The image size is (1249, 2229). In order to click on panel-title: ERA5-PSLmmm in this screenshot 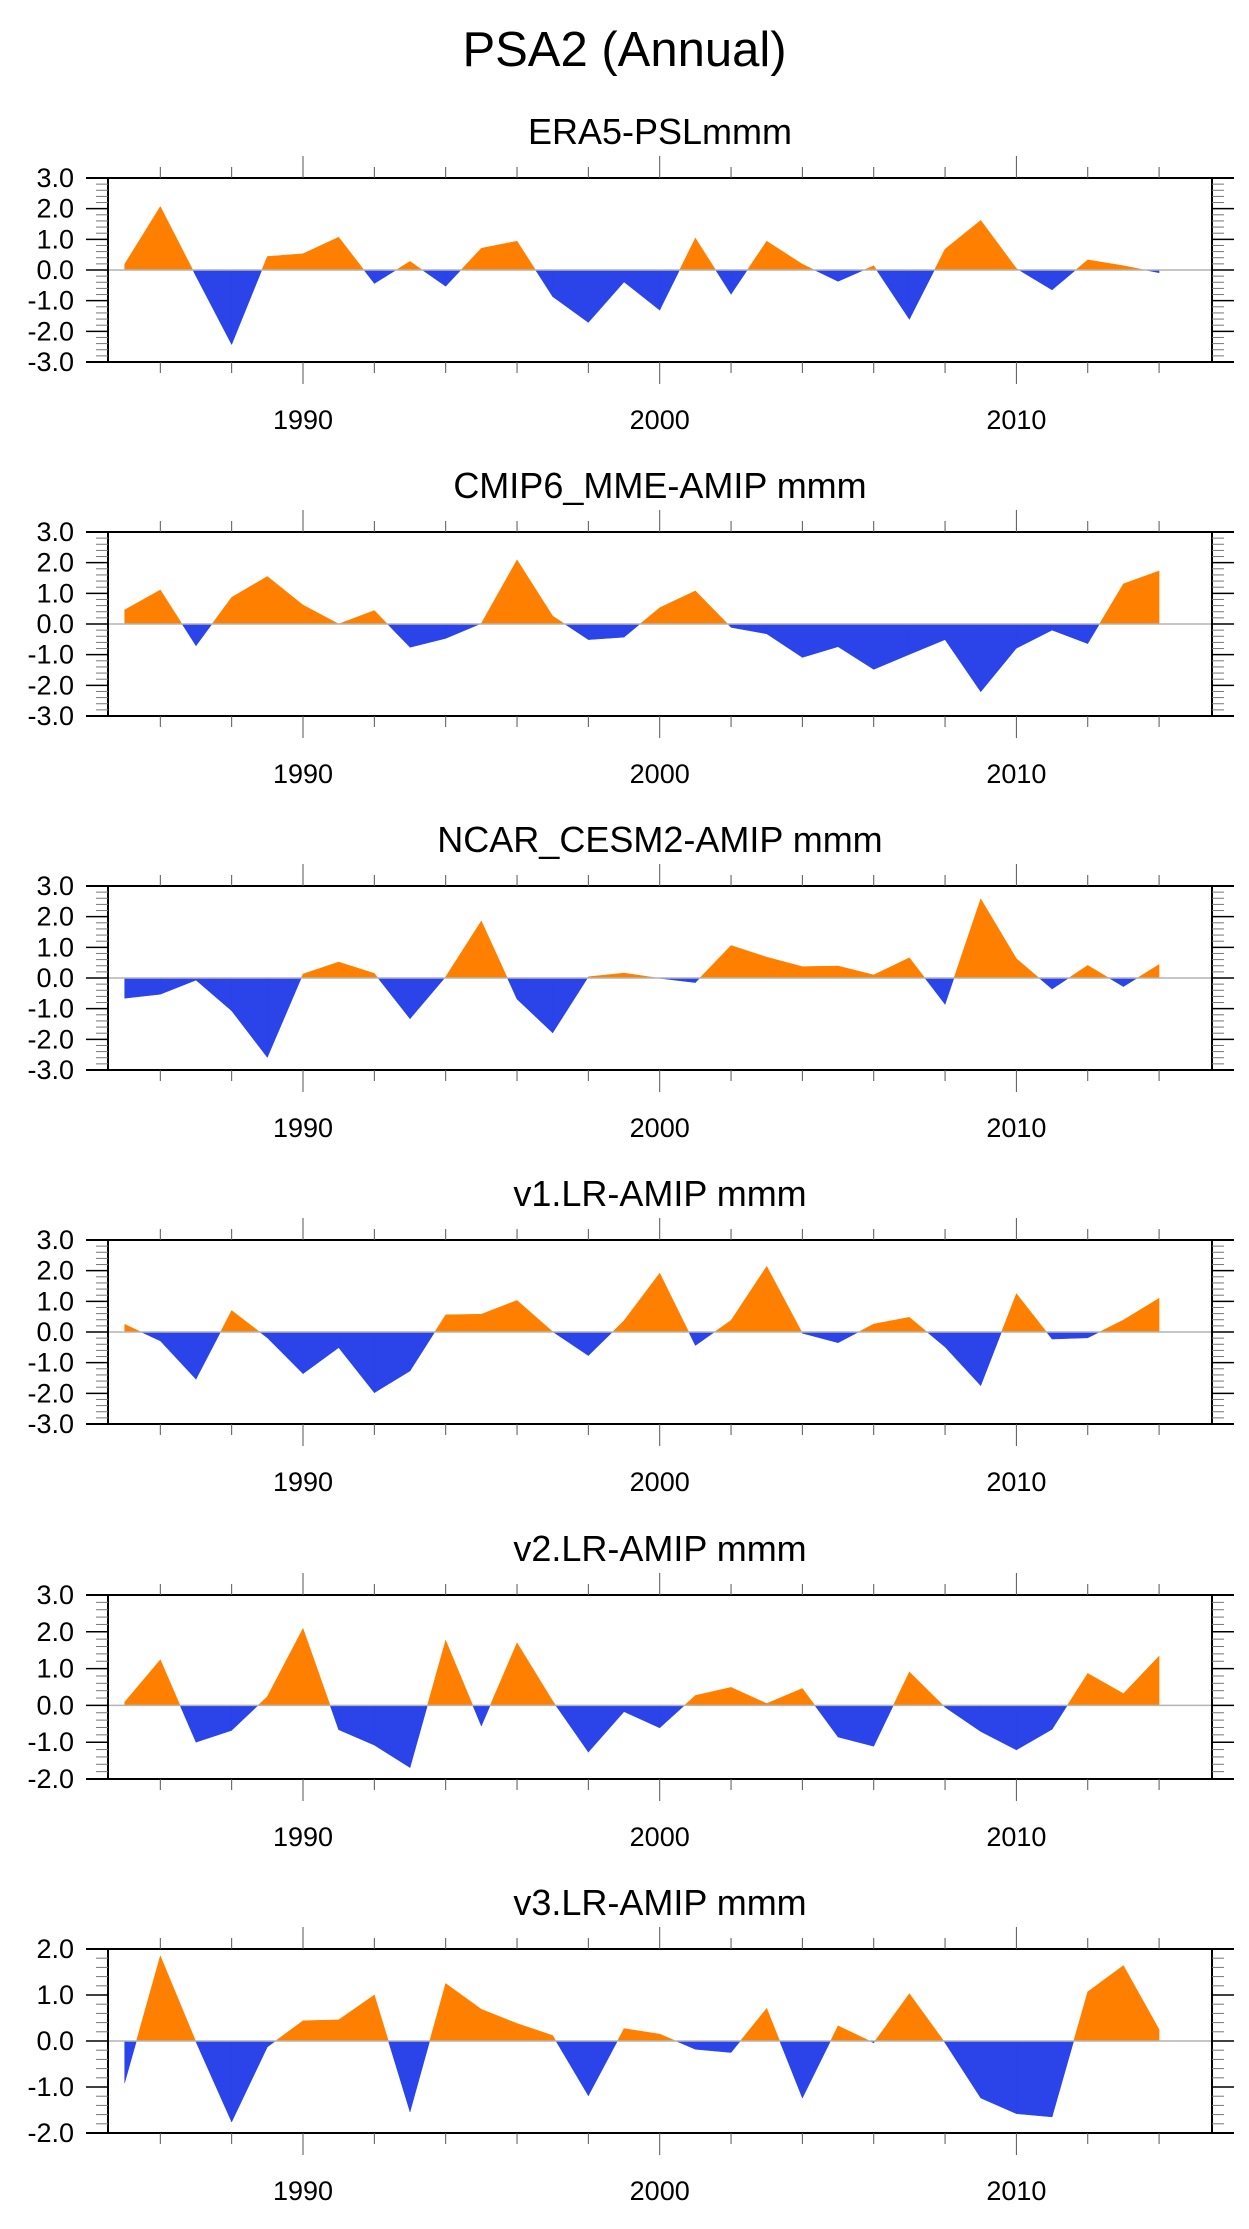, I will do `click(660, 131)`.